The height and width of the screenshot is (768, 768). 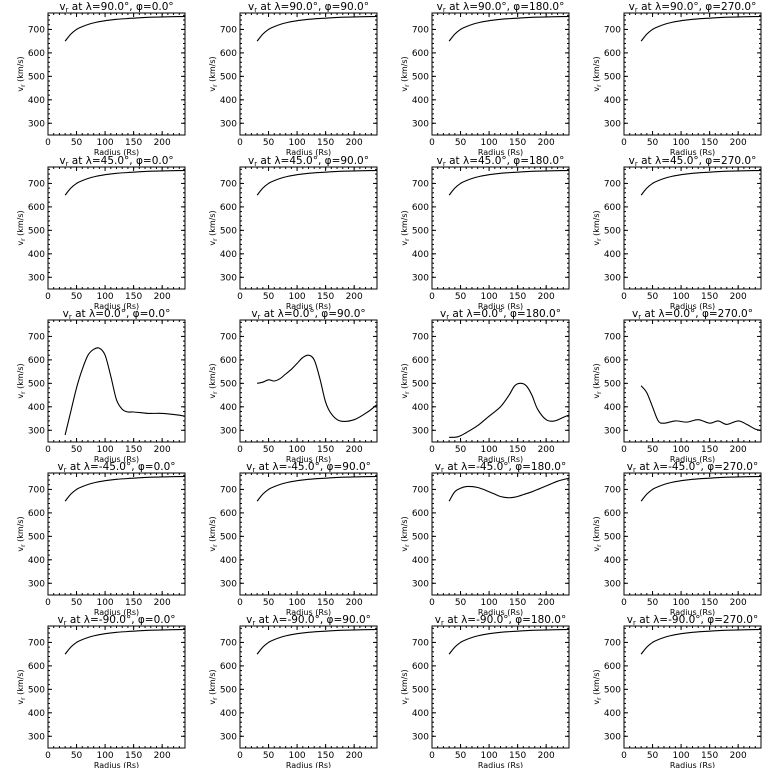 What do you see at coordinates (693, 161) in the screenshot?
I see `panel-title: vr at λ=45.0°, φ=270.0°` at bounding box center [693, 161].